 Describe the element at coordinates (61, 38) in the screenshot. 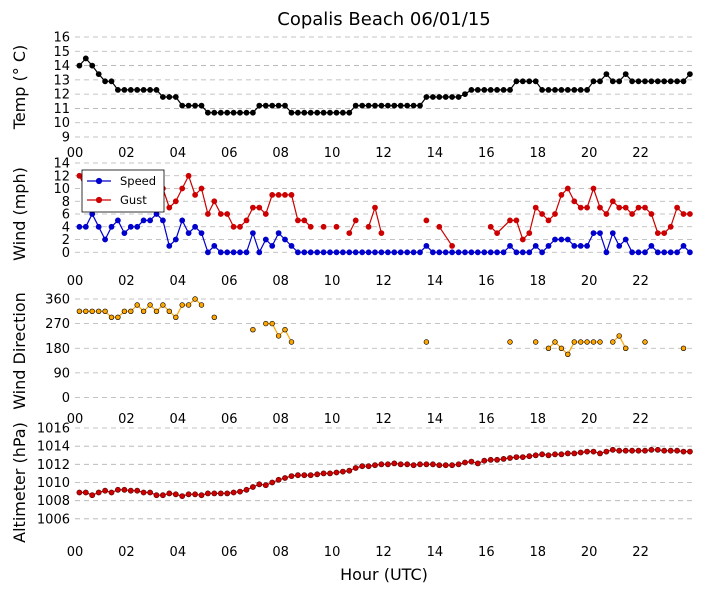

I see `y-tick-label: 16` at that location.